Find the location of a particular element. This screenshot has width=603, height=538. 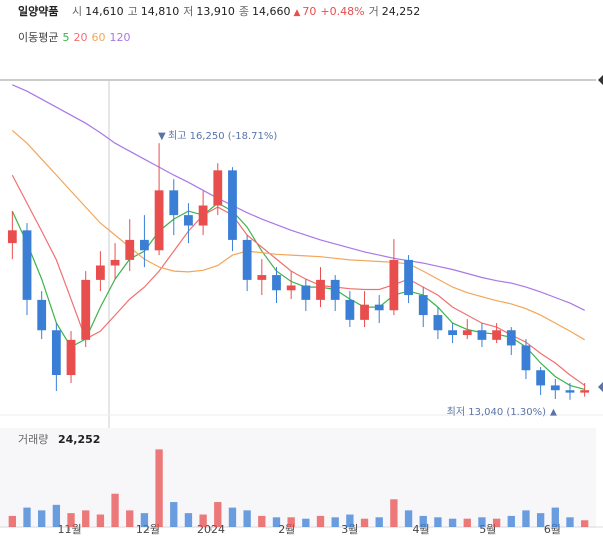

ma-legend-entry: 20 is located at coordinates (80, 37).